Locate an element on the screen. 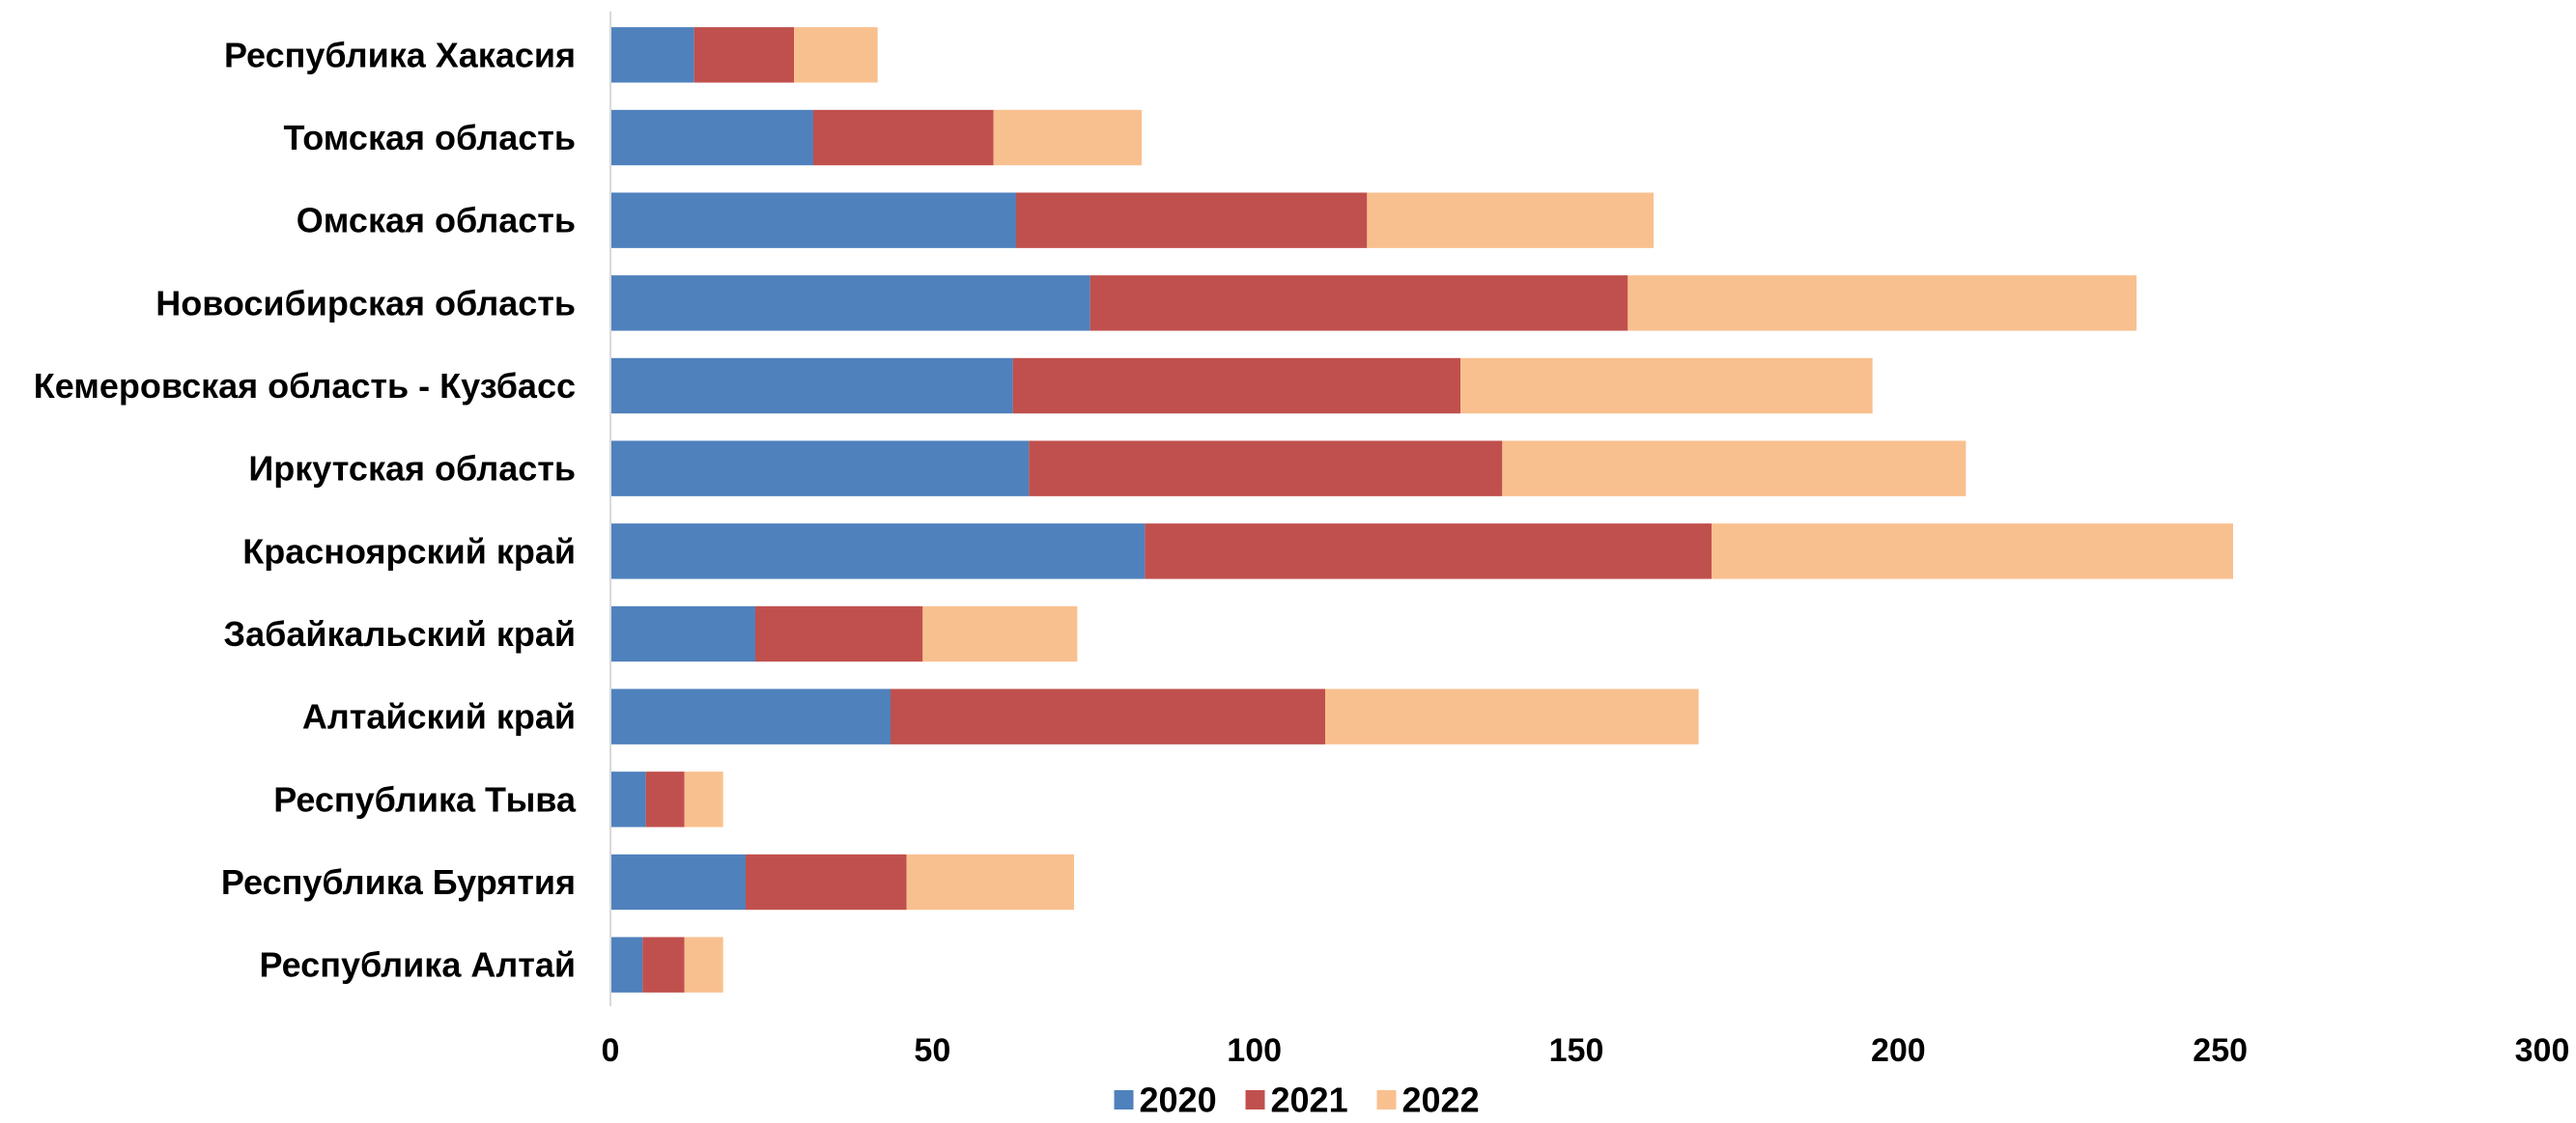  x-tick-label: 250 is located at coordinates (2220, 1050).